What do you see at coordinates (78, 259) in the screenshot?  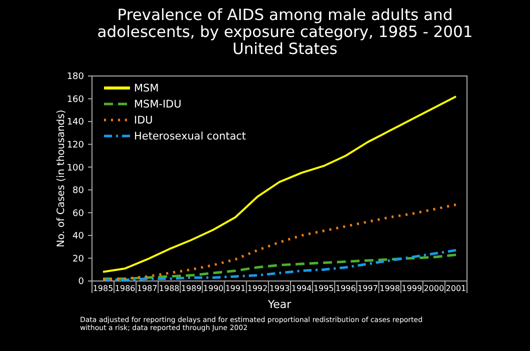 I see `y-tick-label: 20` at bounding box center [78, 259].